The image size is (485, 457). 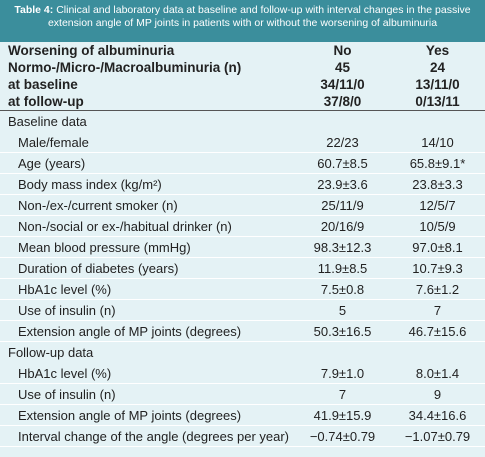 I want to click on data-row: HbA1c level (%) 7.9±1.0 8.0±1.4, so click(x=242, y=373).